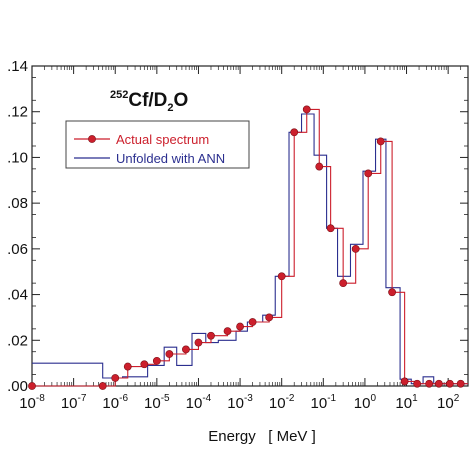 The width and height of the screenshot is (474, 474). I want to click on x-tick-label: 10⁻⁷, so click(74, 402).